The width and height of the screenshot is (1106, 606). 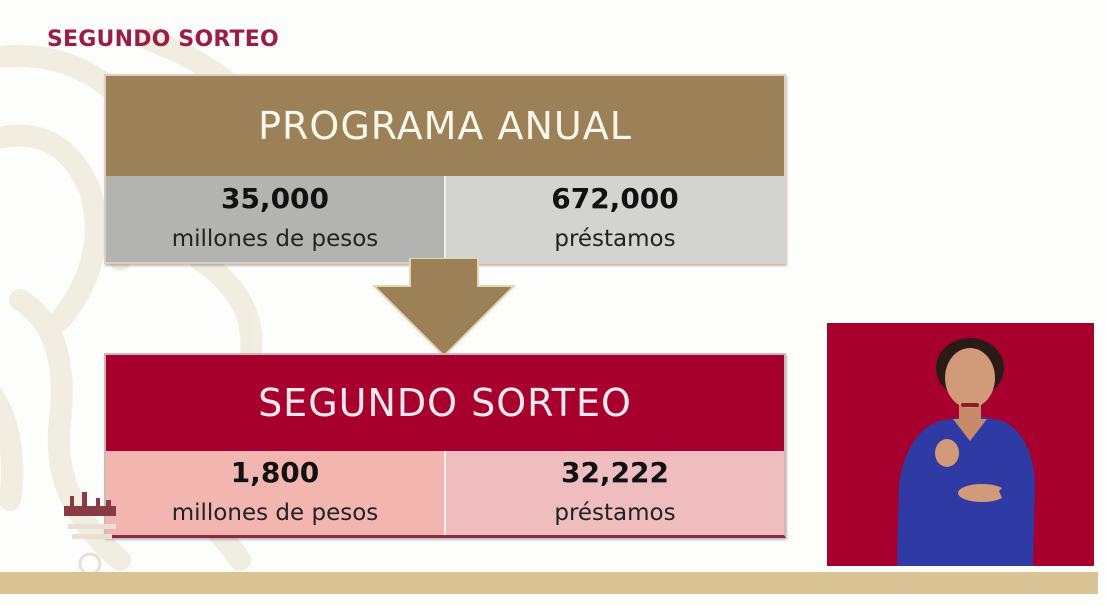 I want to click on programa-anual-amount-value: 35,000, so click(x=275, y=198).